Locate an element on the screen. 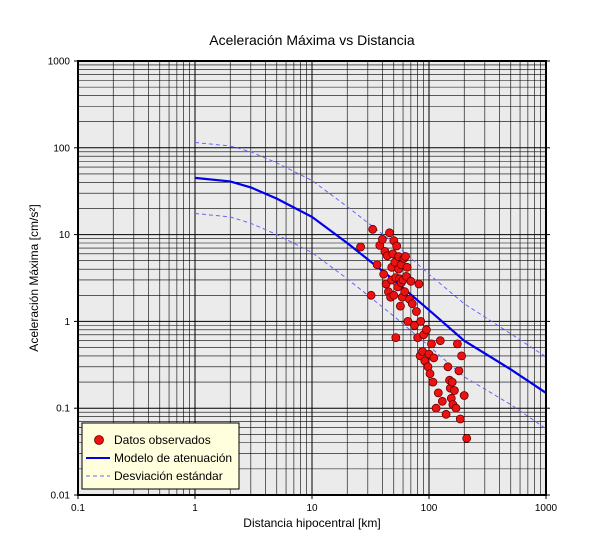  scatter-points is located at coordinates (414, 333).